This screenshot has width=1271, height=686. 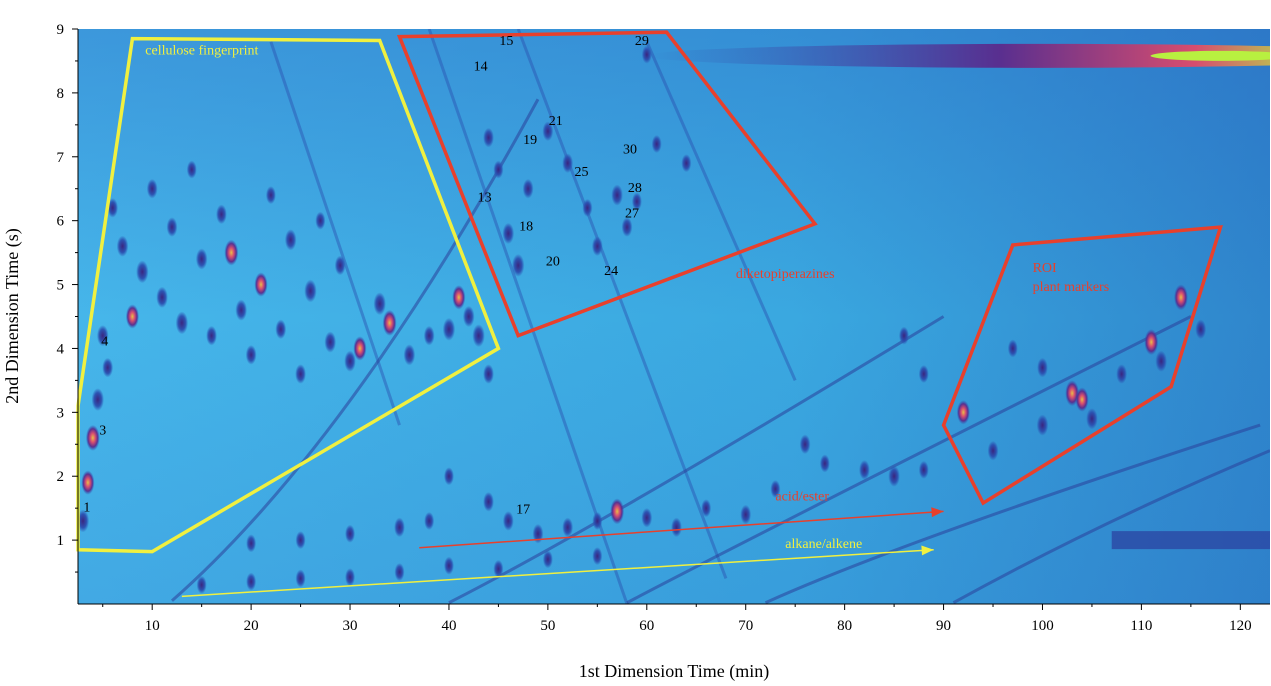 What do you see at coordinates (642, 41) in the screenshot?
I see `peak-number-label-29: 29` at bounding box center [642, 41].